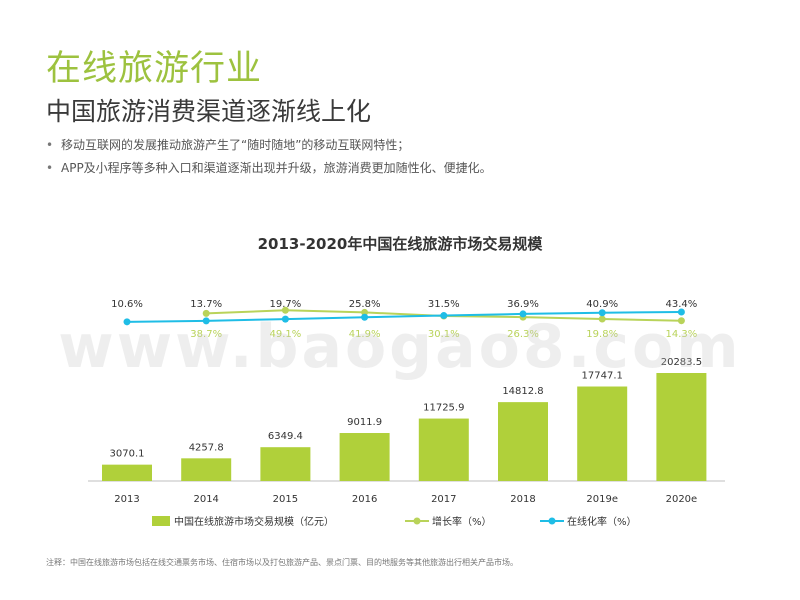  Describe the element at coordinates (206, 469) in the screenshot. I see `bar-2014` at that location.